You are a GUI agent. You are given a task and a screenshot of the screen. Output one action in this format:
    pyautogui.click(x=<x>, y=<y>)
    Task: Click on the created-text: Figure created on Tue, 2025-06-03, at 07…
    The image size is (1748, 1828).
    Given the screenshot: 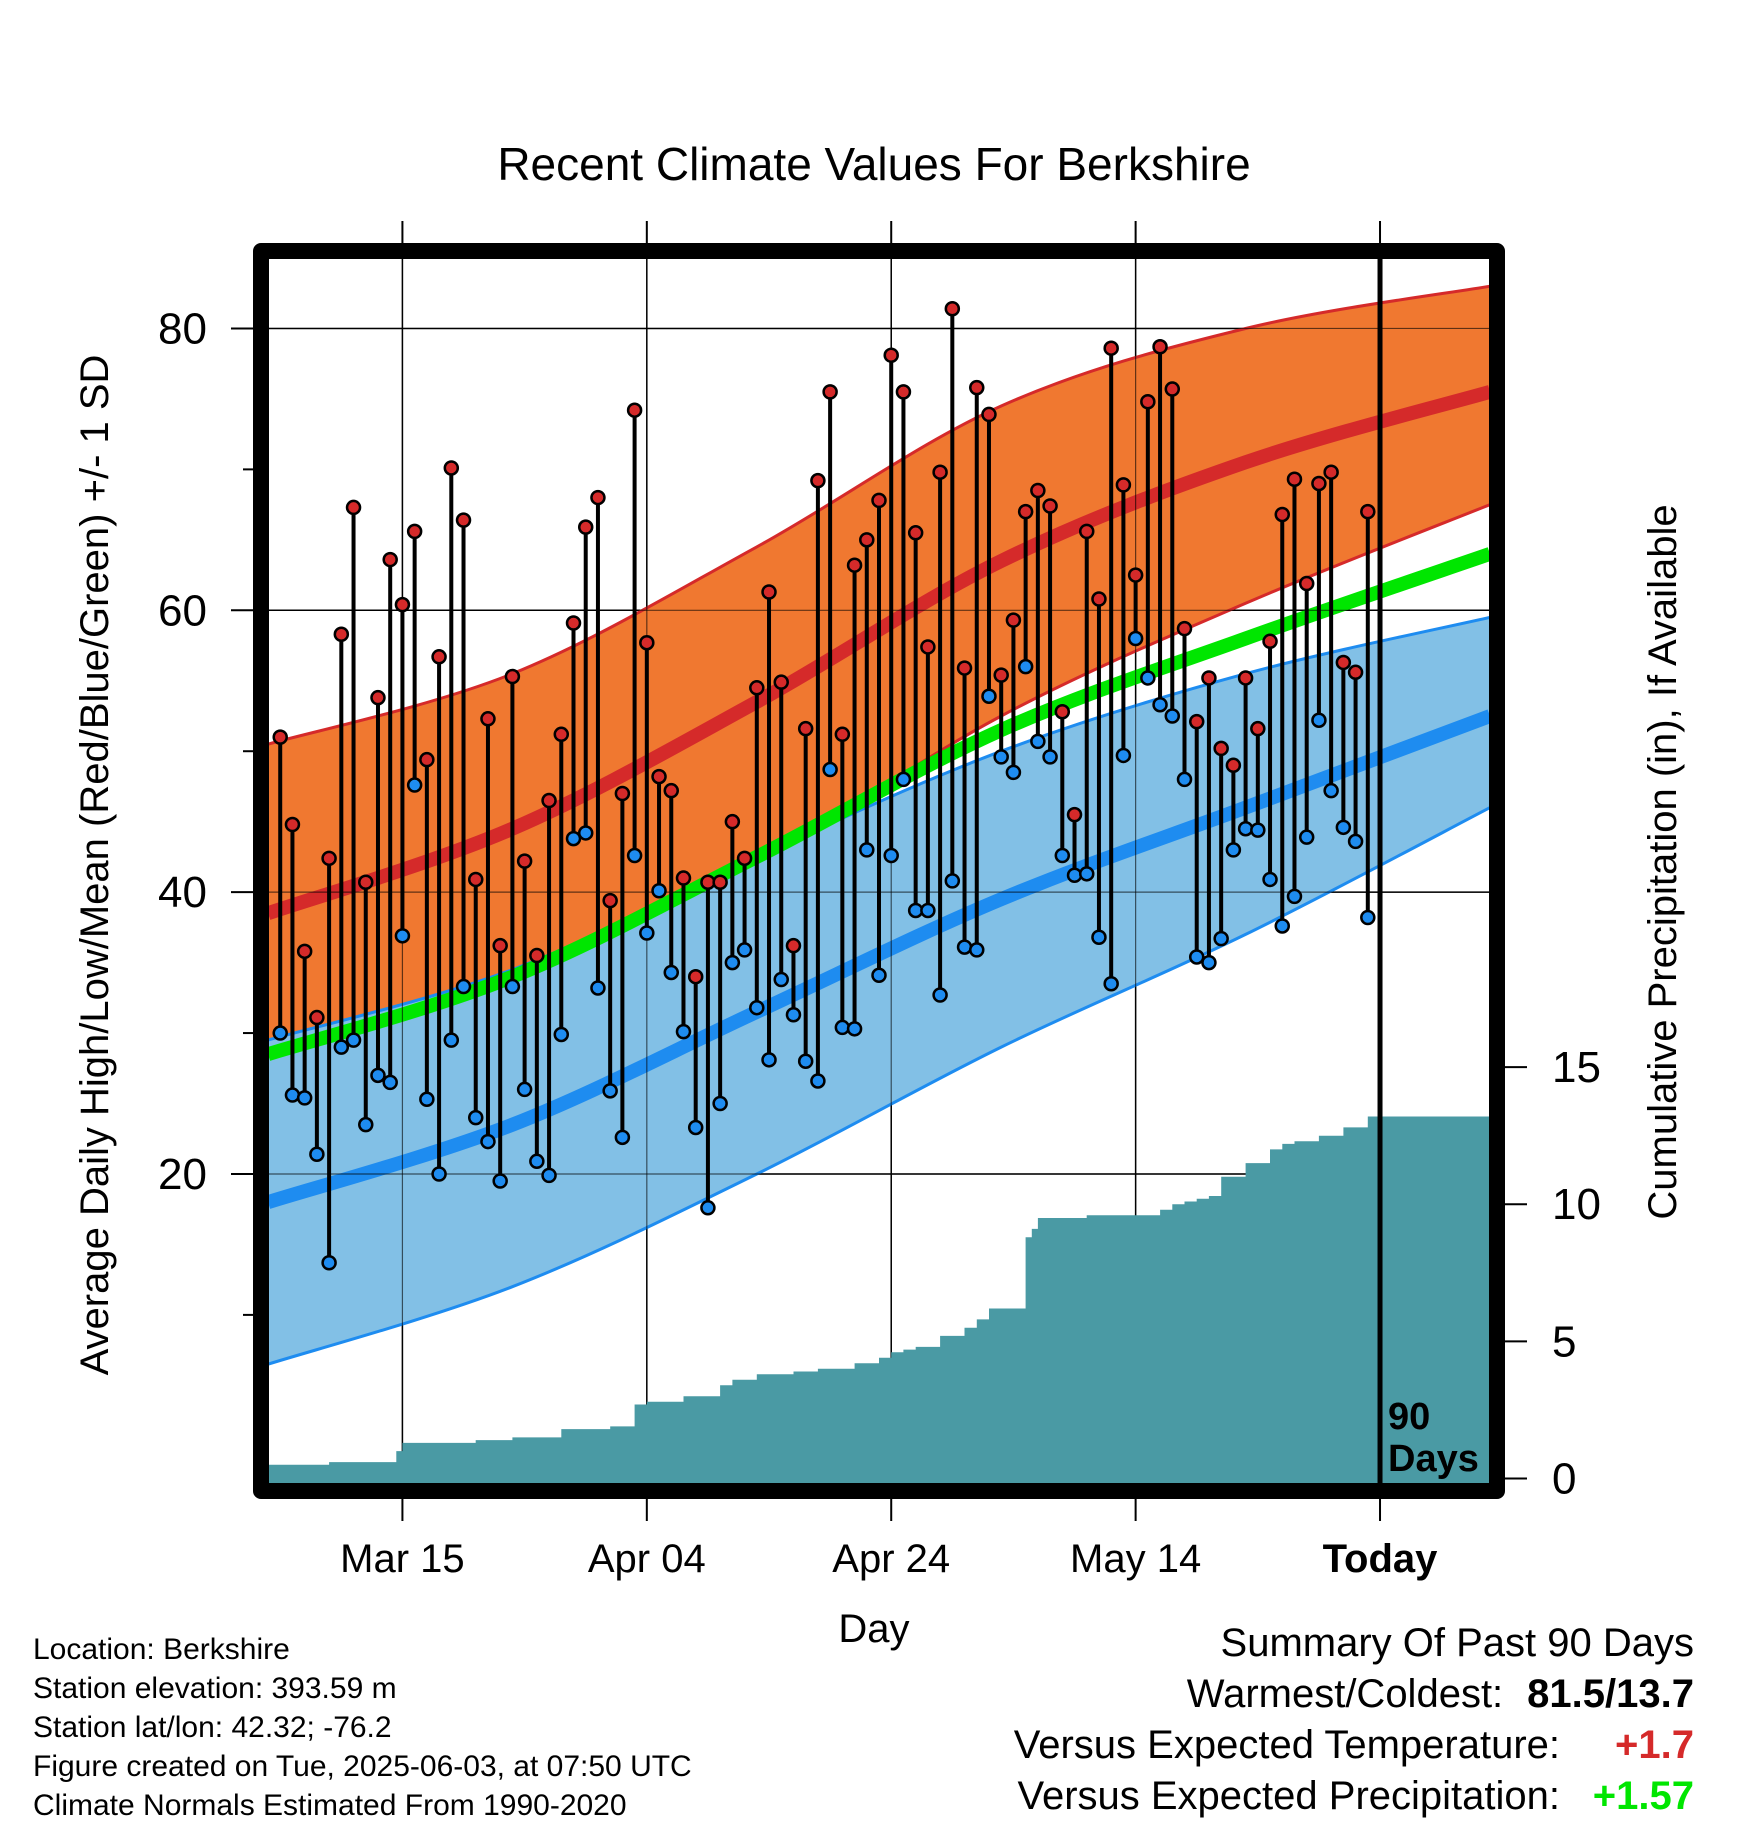 What is the action you would take?
    pyautogui.click(x=362, y=1766)
    